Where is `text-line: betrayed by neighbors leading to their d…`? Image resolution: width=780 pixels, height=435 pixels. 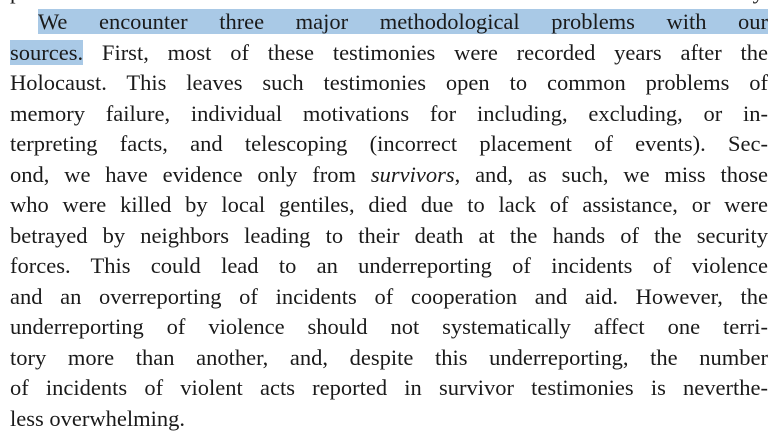 text-line: betrayed by neighbors leading to their d… is located at coordinates (389, 235).